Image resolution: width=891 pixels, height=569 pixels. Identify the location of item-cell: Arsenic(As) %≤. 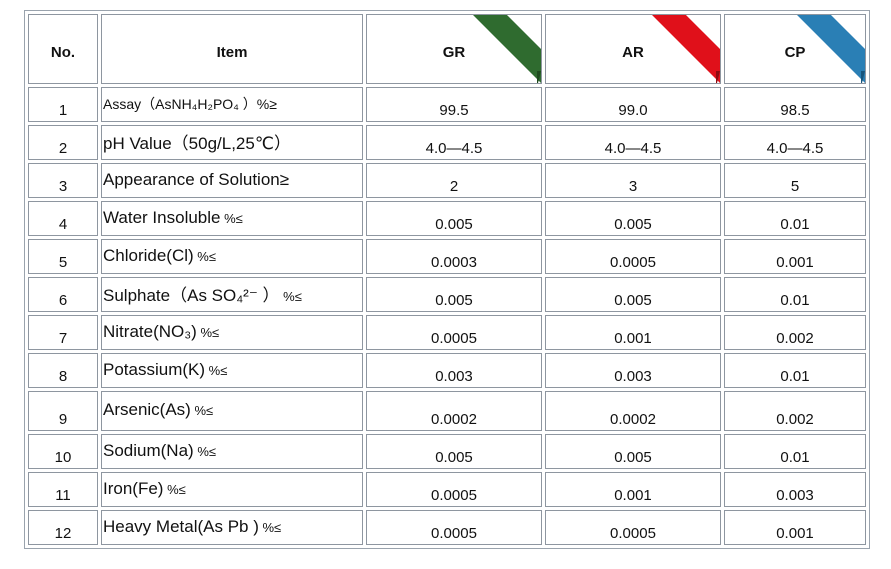
(232, 411).